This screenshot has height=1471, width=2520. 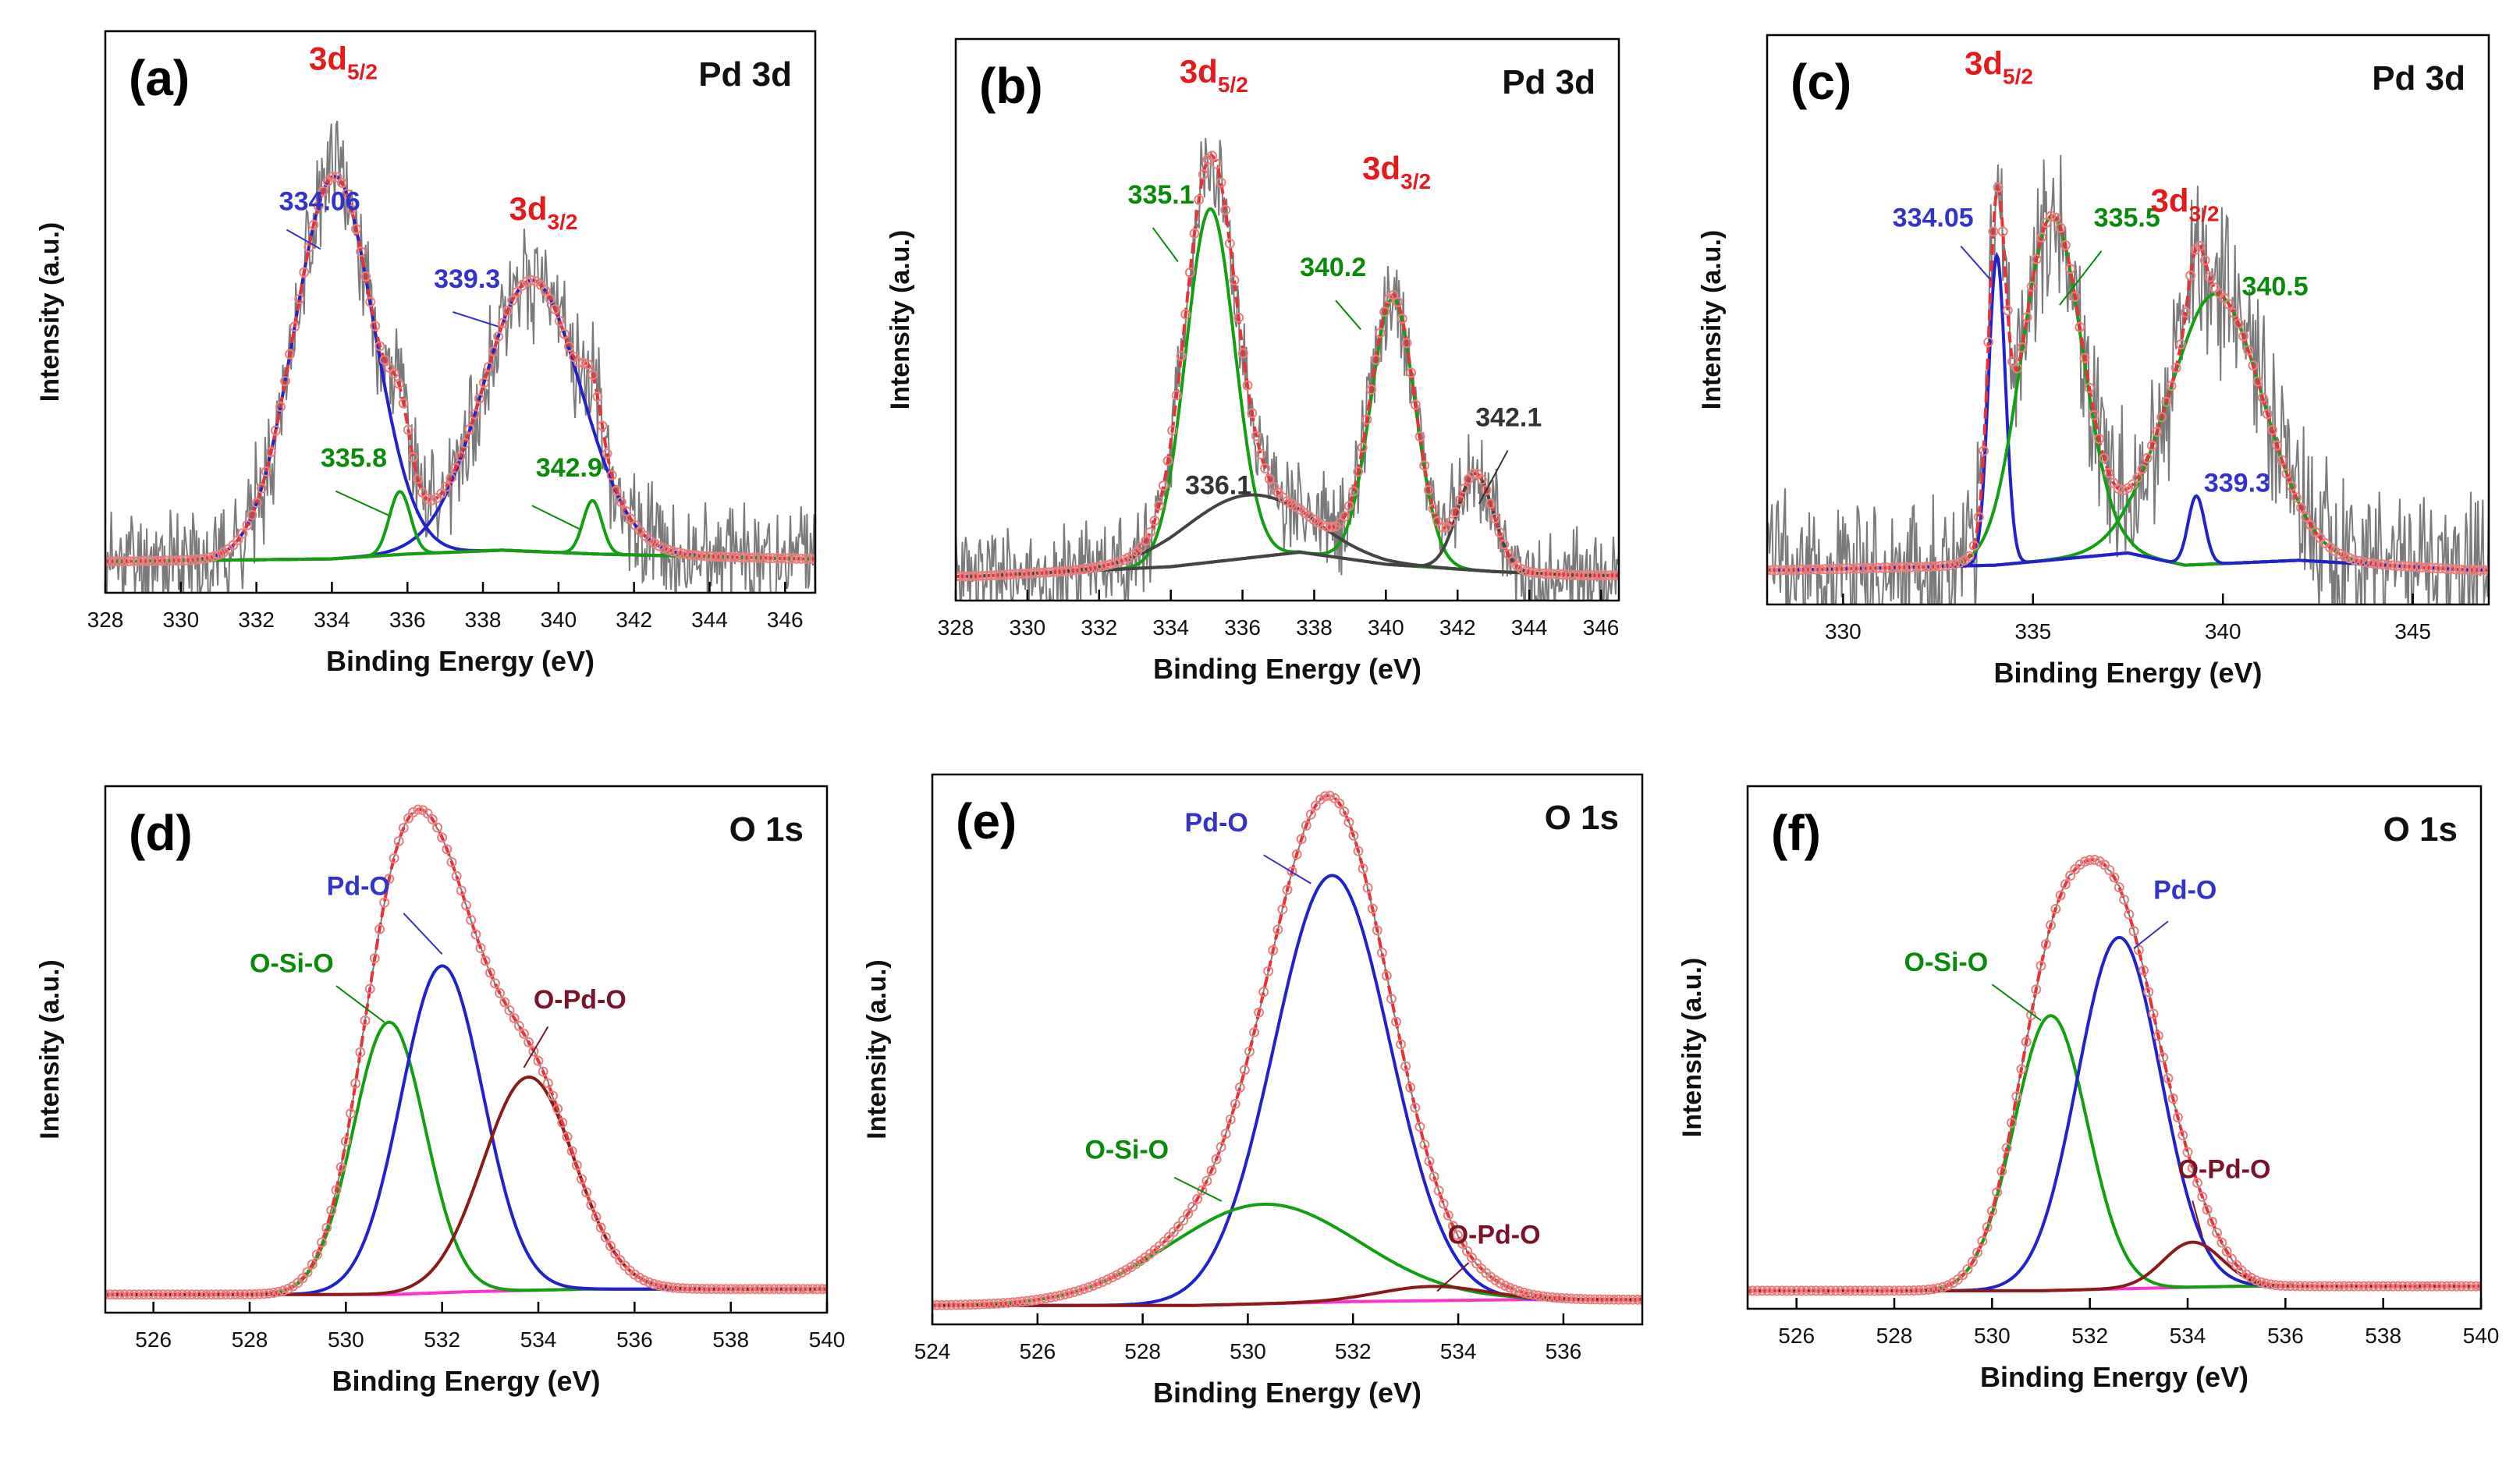 What do you see at coordinates (2188, 1336) in the screenshot?
I see `x-tick-label: 534` at bounding box center [2188, 1336].